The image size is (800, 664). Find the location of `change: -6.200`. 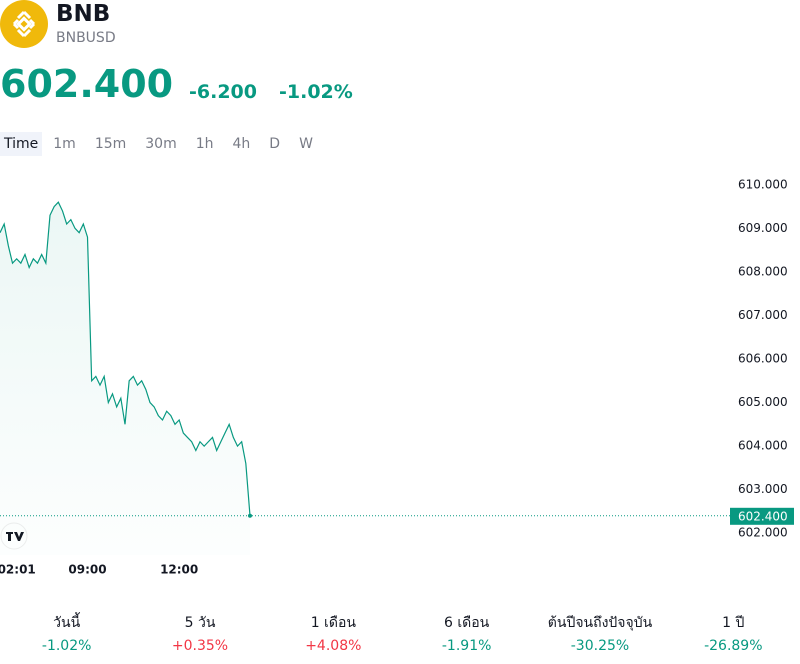

change: -6.200 is located at coordinates (223, 92).